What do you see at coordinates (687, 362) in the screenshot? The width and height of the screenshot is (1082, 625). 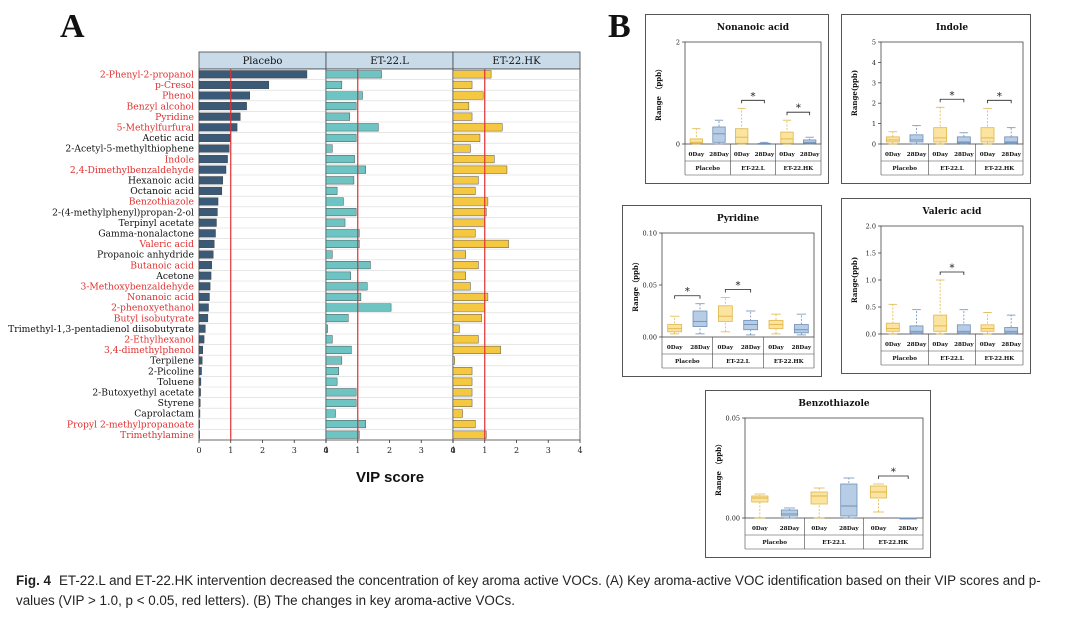 I see `group-label: Placebo` at bounding box center [687, 362].